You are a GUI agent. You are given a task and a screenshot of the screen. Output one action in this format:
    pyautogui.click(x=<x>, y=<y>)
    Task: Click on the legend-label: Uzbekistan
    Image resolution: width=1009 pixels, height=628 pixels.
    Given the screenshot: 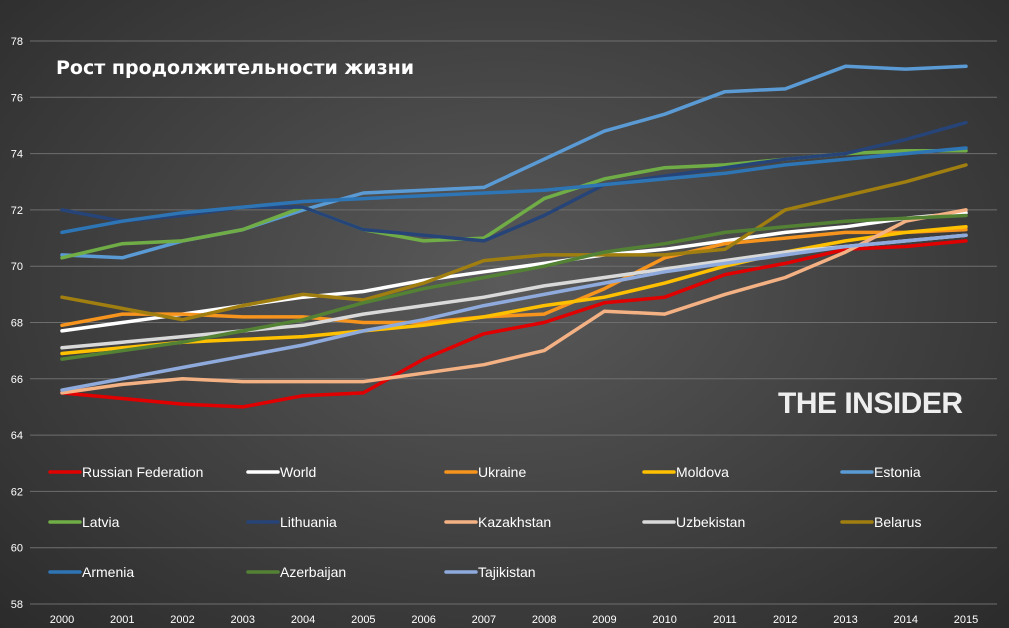 What is the action you would take?
    pyautogui.click(x=710, y=522)
    